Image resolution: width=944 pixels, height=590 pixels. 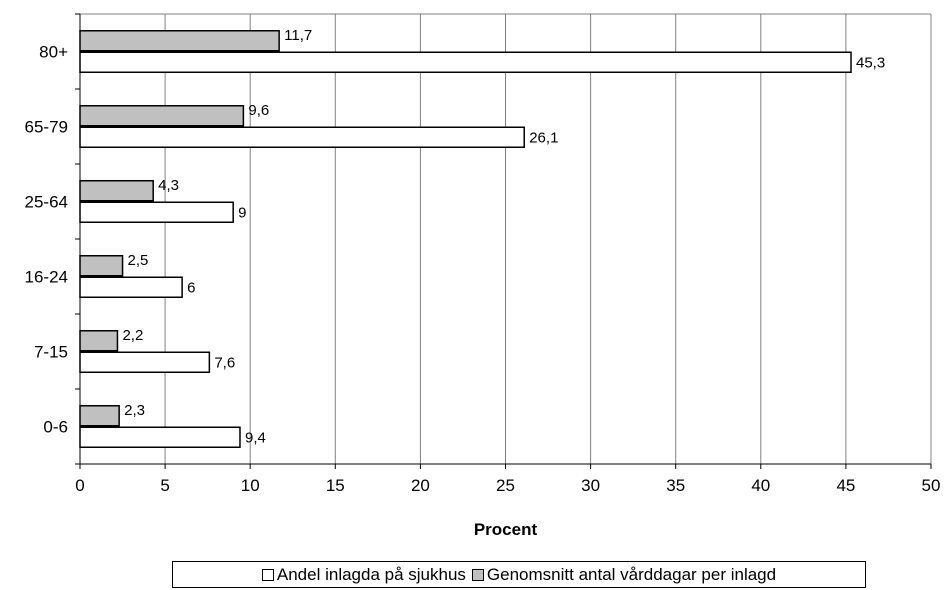 I want to click on data-label-days: 2,3, so click(x=134, y=410).